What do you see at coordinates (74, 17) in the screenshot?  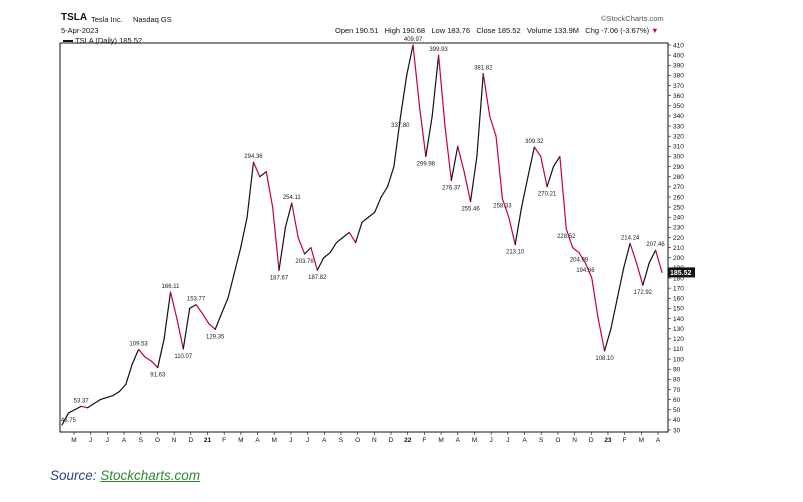 I see `ticker-symbol: TSLA` at bounding box center [74, 17].